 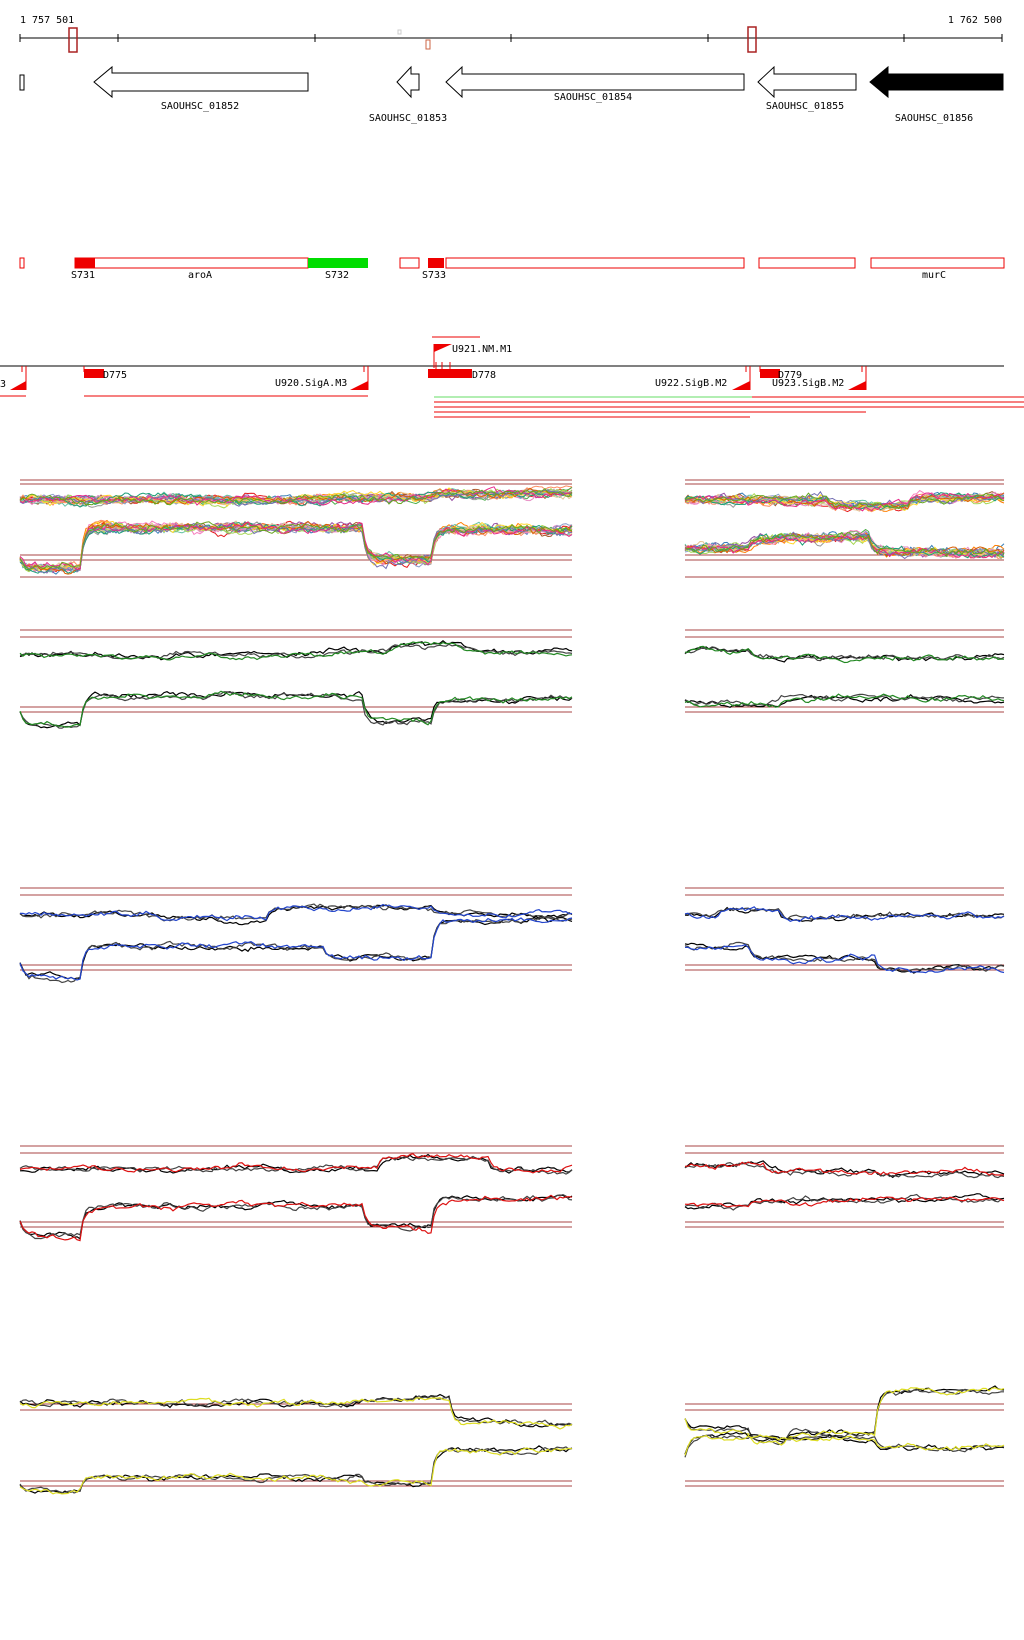 What do you see at coordinates (691, 383) in the screenshot?
I see `feature-label: U922.SigB.M2` at bounding box center [691, 383].